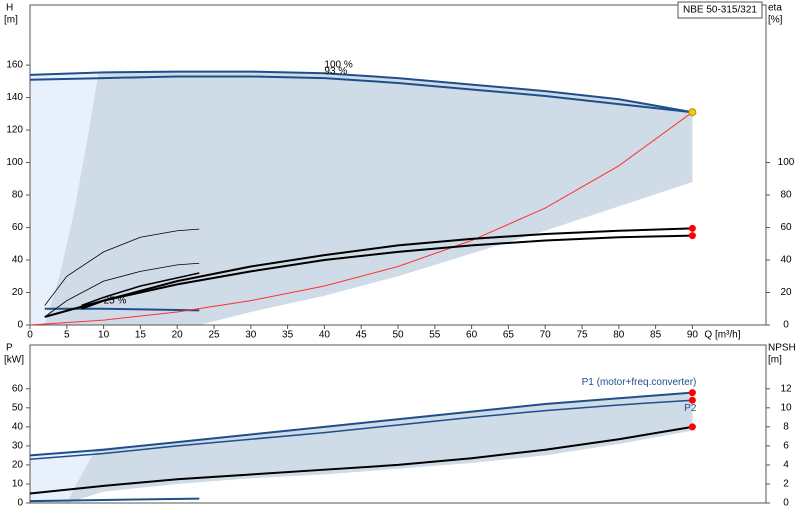 This screenshot has height=520, width=800. What do you see at coordinates (214, 335) in the screenshot?
I see `x-tick-label: 25` at bounding box center [214, 335].